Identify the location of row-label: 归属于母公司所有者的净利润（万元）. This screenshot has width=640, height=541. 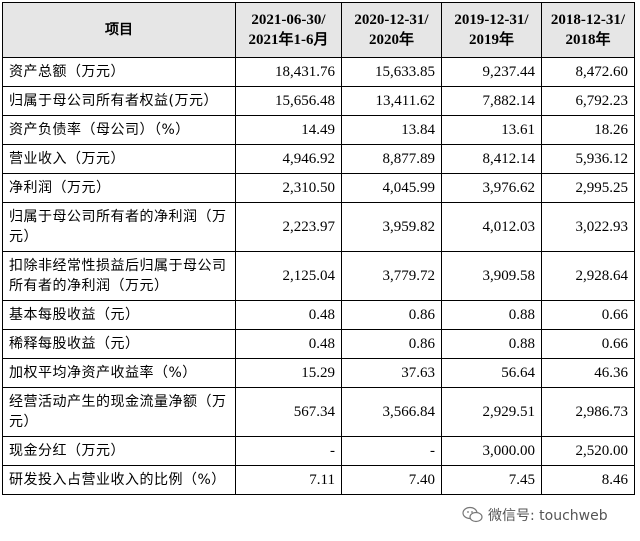
(119, 227).